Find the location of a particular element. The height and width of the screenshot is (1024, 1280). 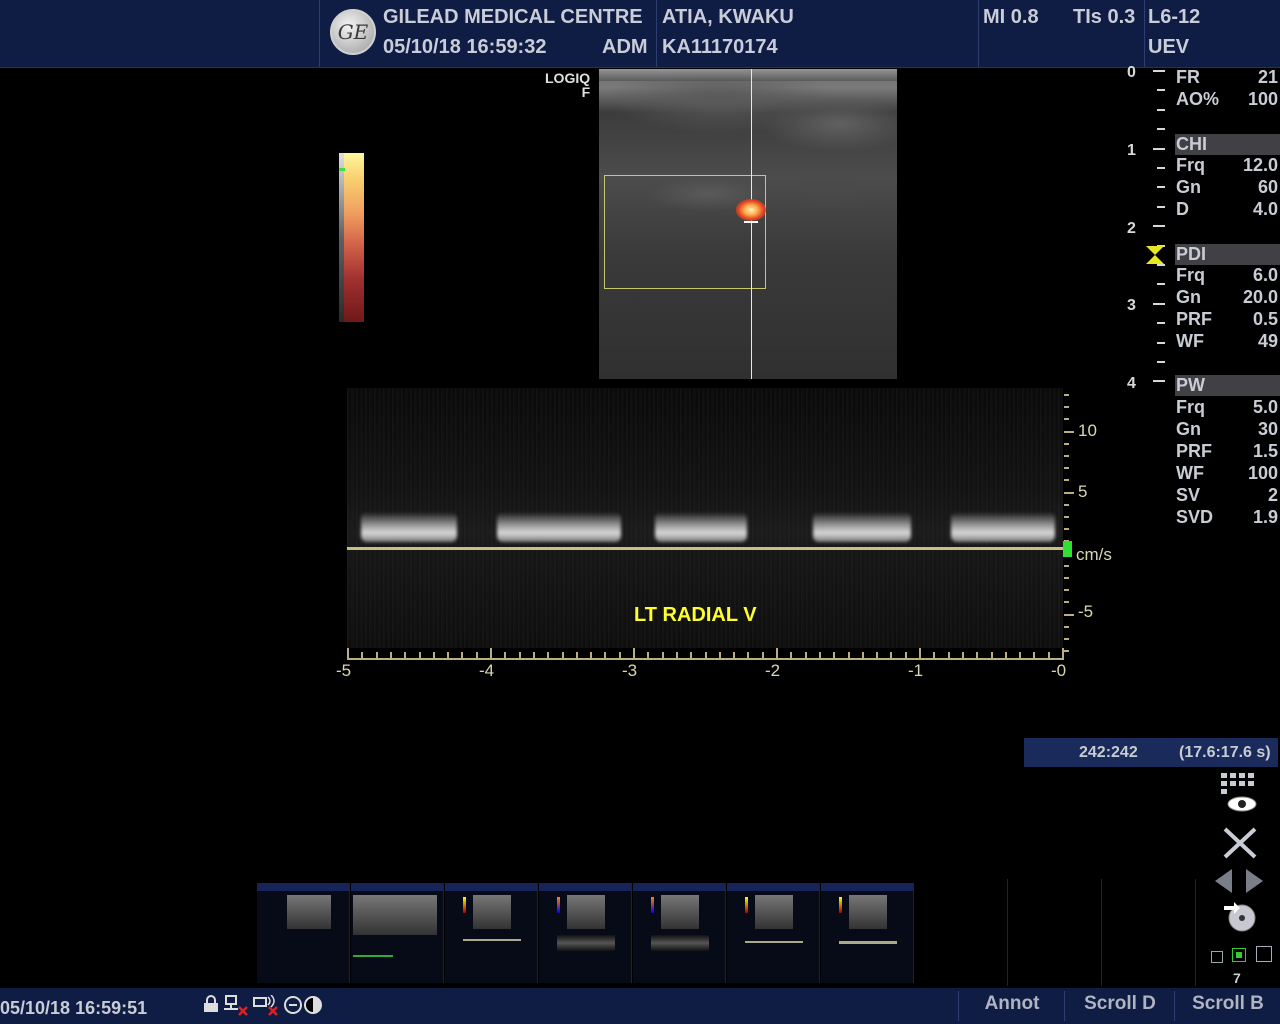

doppler-baseline is located at coordinates (705, 548).